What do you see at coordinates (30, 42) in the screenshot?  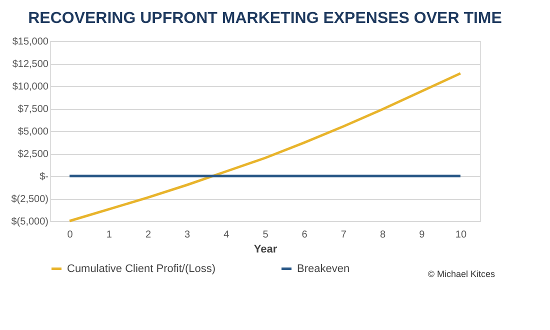 I see `y-tick-label: $15,000` at bounding box center [30, 42].